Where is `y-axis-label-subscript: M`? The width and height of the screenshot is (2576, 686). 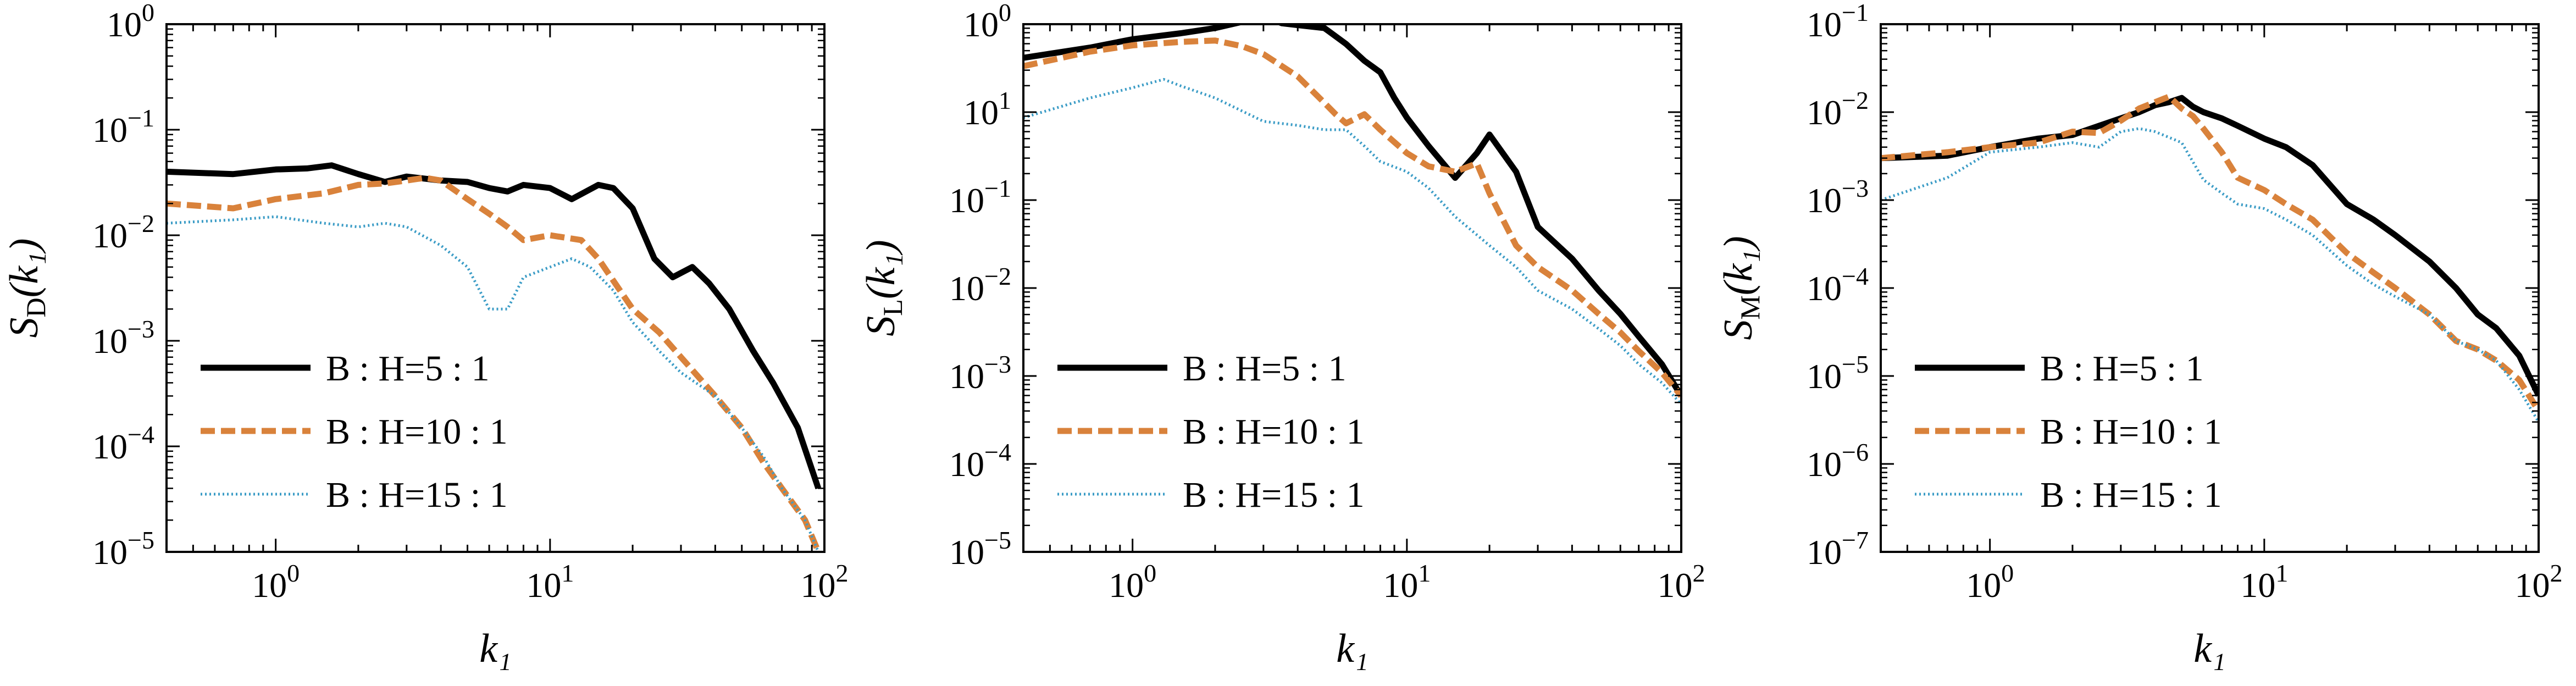
y-axis-label-subscript: M is located at coordinates (1750, 307).